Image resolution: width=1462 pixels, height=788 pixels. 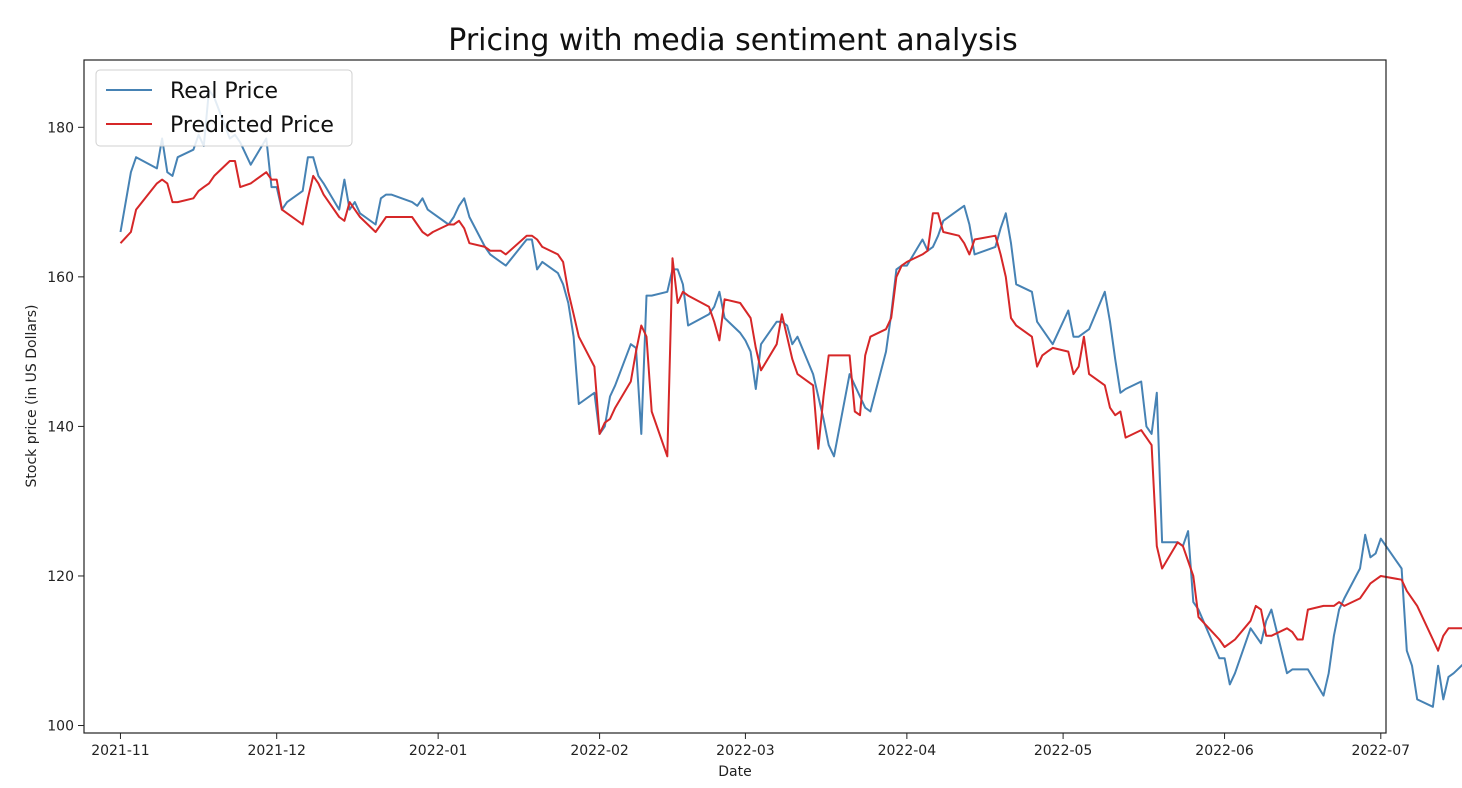 What do you see at coordinates (1063, 751) in the screenshot?
I see `x-tick-label: 2022-05` at bounding box center [1063, 751].